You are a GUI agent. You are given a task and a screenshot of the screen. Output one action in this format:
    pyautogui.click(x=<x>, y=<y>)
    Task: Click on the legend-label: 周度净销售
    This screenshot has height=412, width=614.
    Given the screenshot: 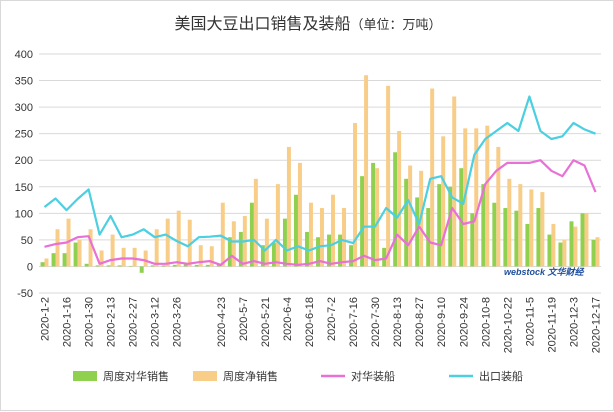 What is the action you would take?
    pyautogui.click(x=250, y=376)
    